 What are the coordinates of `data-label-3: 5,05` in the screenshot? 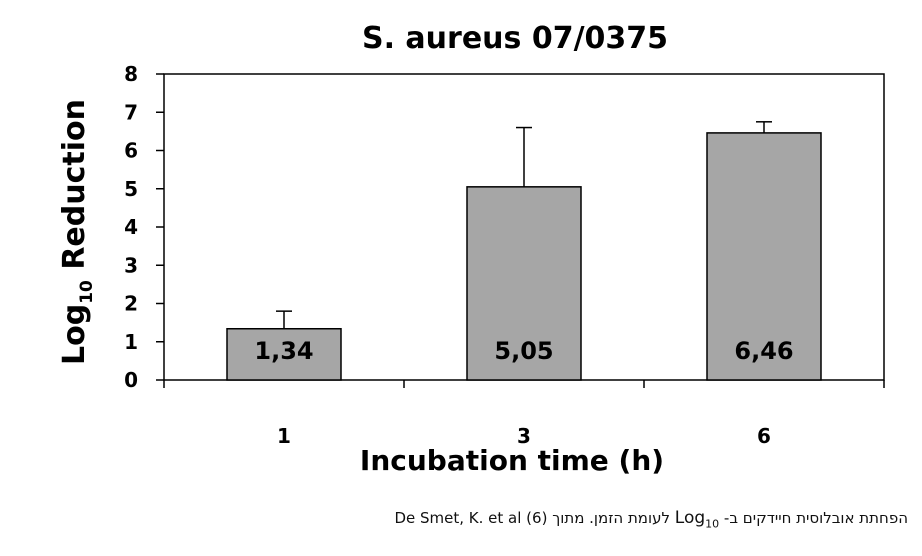 It's located at (523, 351).